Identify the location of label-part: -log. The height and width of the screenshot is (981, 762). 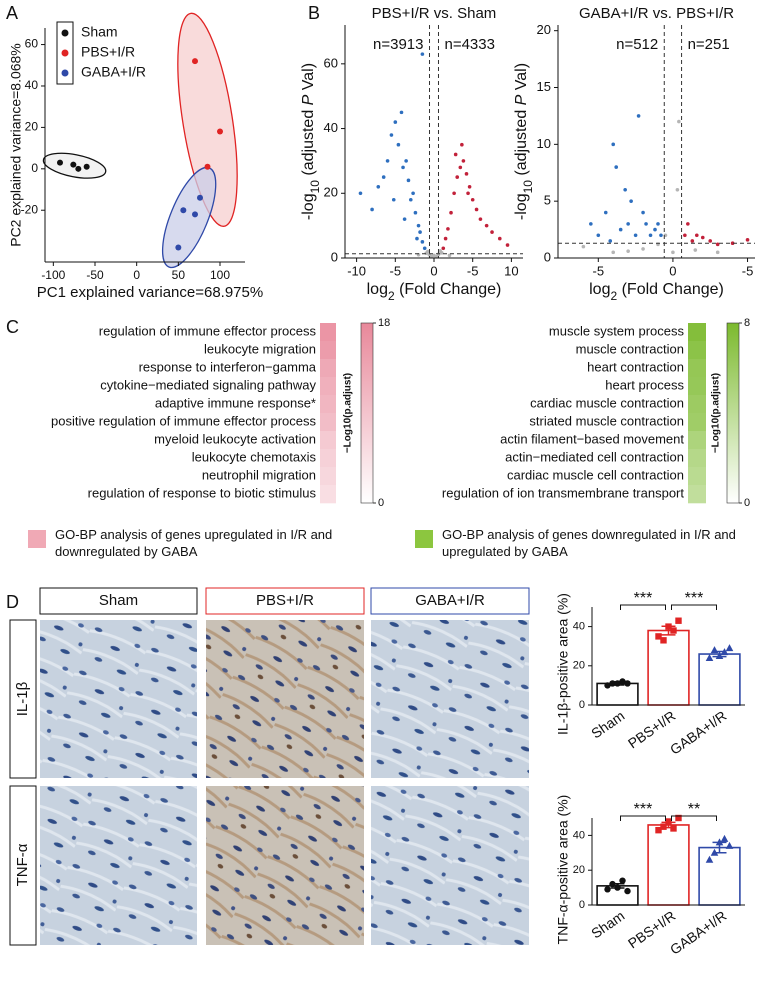
(521, 206).